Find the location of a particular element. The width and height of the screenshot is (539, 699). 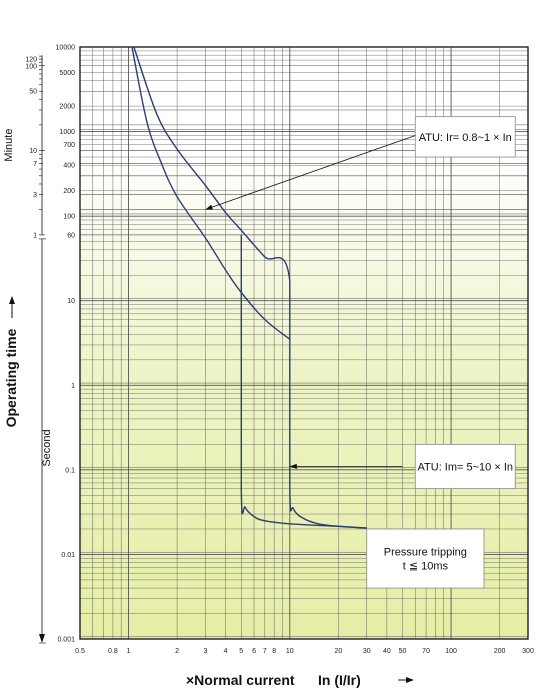

y-tick-label: 10000 is located at coordinates (66, 48).